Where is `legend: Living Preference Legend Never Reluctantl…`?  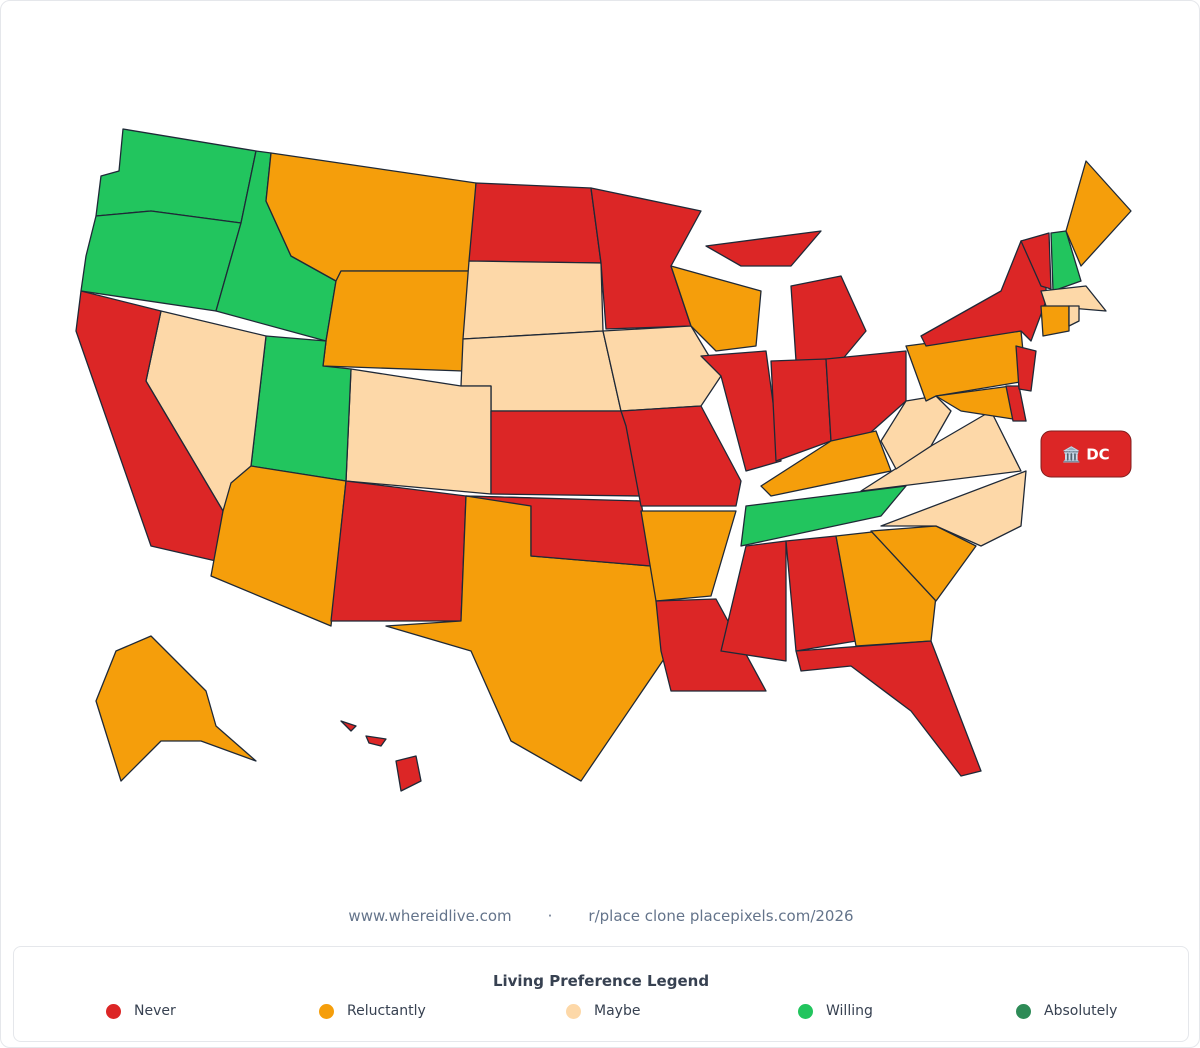
legend: Living Preference Legend Never Reluctantl… is located at coordinates (601, 994).